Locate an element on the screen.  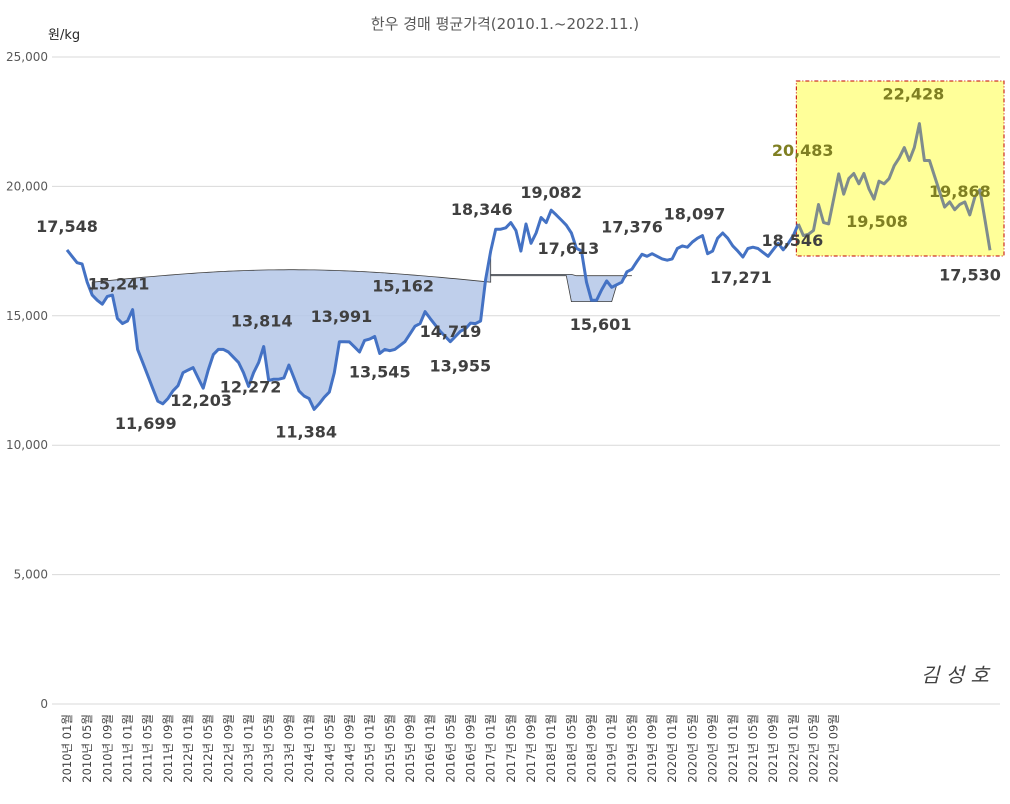
x-tick-label: 2022년 01월 is located at coordinates (793, 748).